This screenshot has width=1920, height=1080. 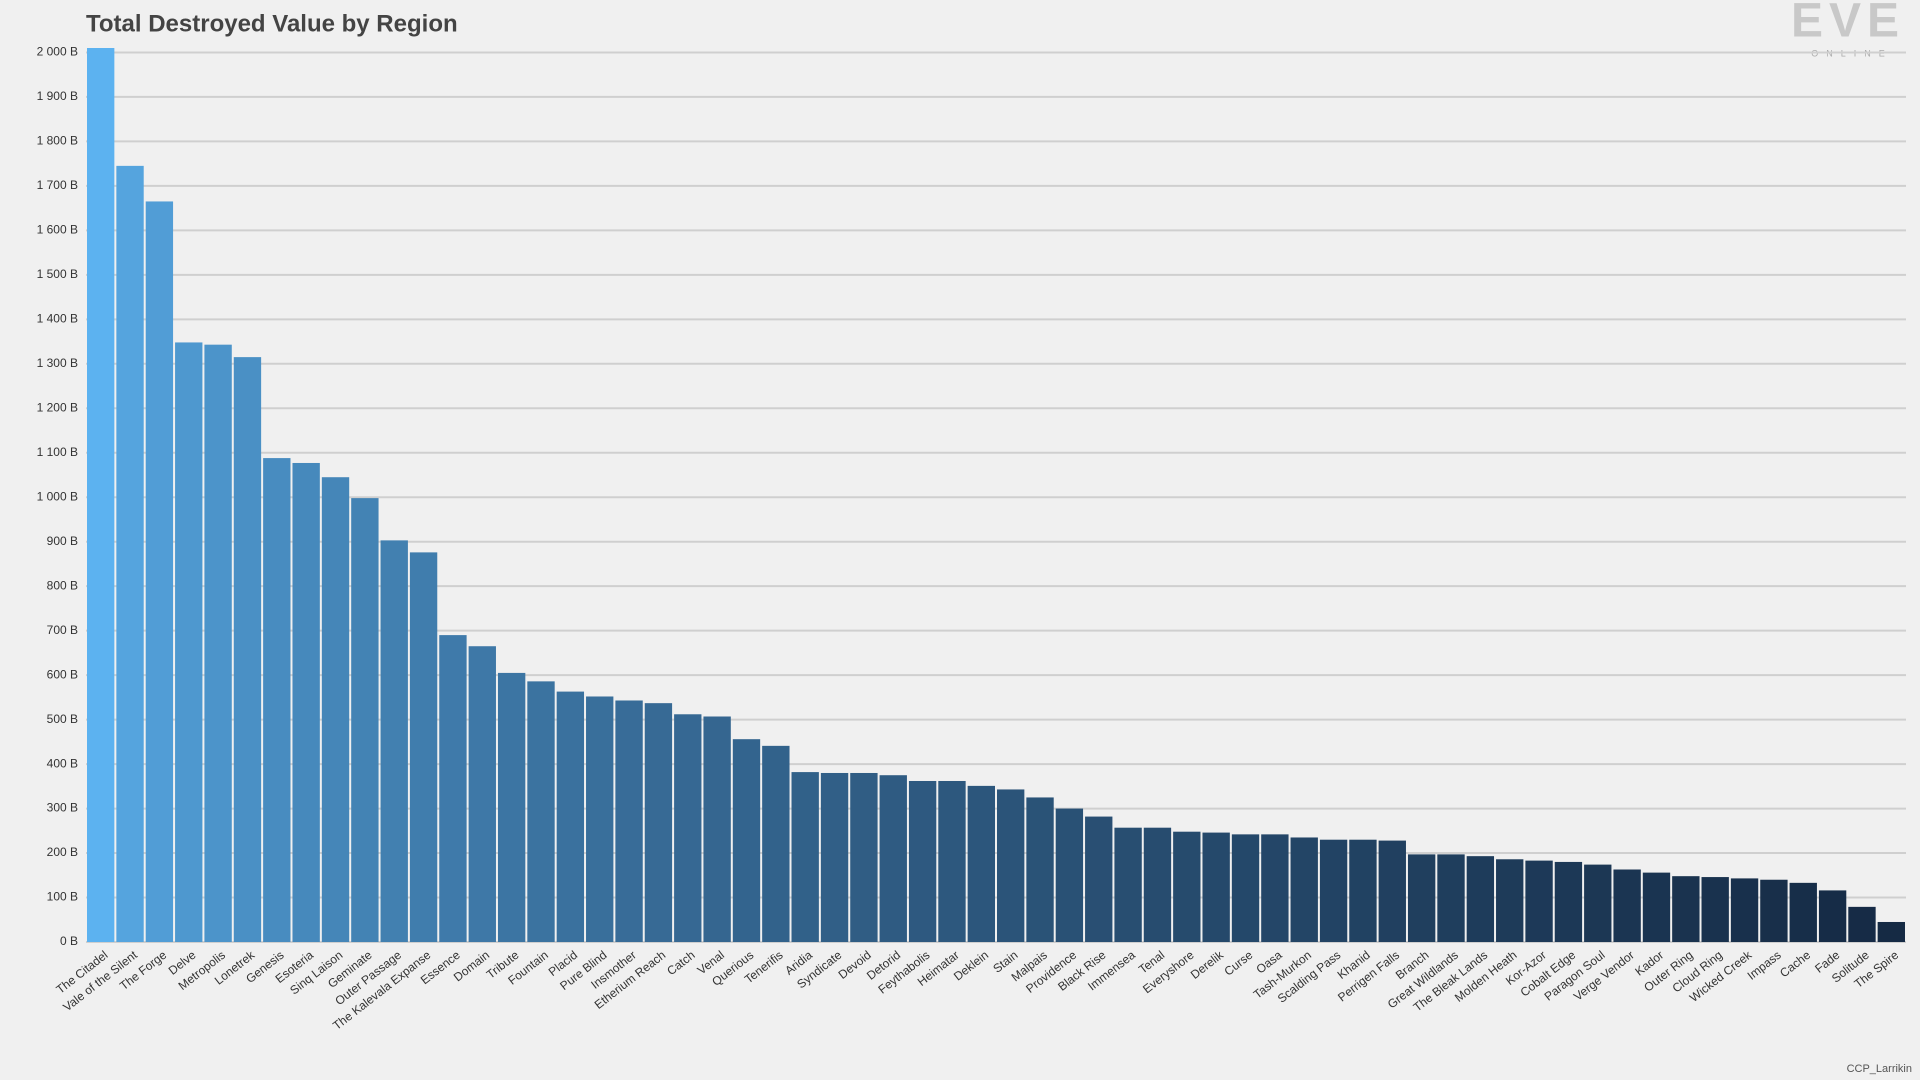 I want to click on y-tick-label: 1 000 B, so click(x=57, y=496).